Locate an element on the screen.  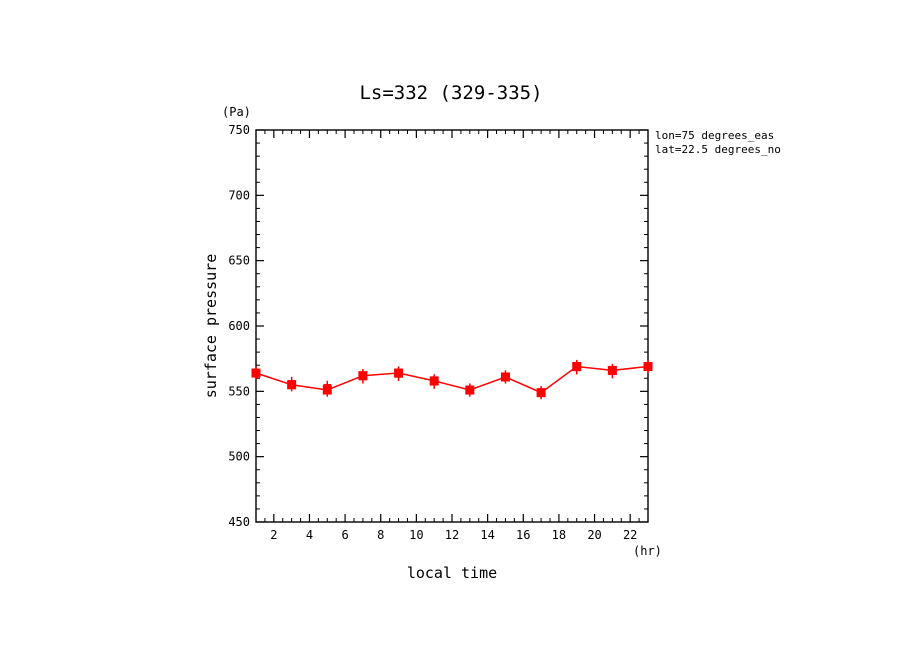
x-tick-label: 18 is located at coordinates (559, 535).